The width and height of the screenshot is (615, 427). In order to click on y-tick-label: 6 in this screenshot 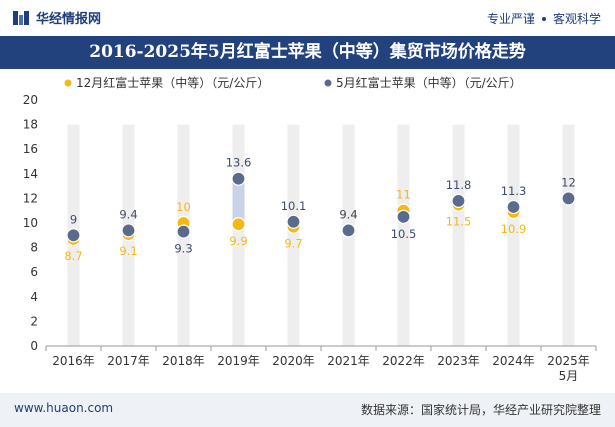, I will do `click(34, 272)`.